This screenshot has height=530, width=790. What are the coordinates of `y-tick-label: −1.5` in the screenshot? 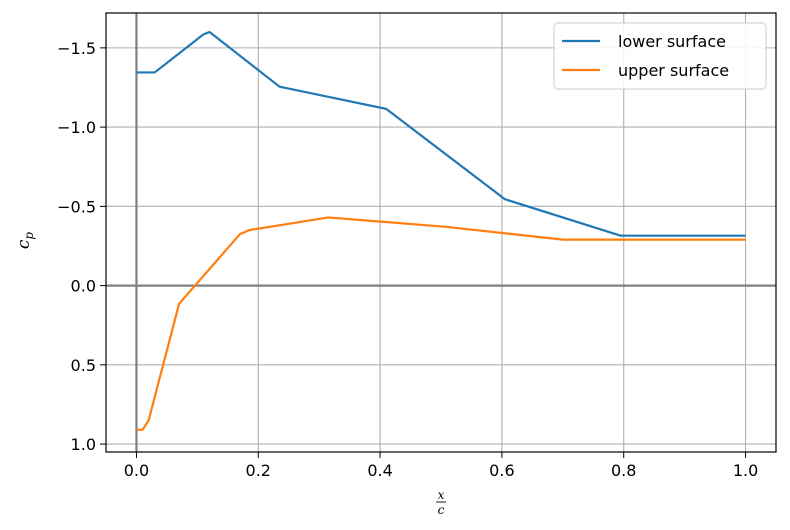 It's located at (76, 48).